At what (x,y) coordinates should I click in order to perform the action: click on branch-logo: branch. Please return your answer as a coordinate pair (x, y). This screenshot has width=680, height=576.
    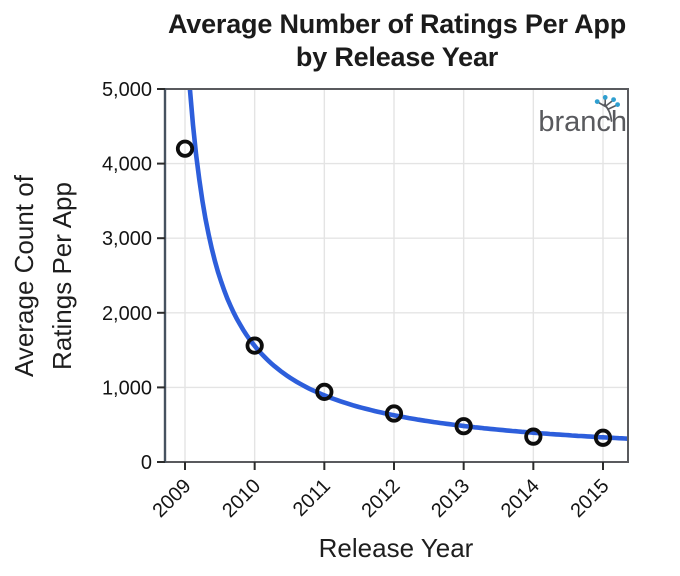
    Looking at the image, I should click on (582, 116).